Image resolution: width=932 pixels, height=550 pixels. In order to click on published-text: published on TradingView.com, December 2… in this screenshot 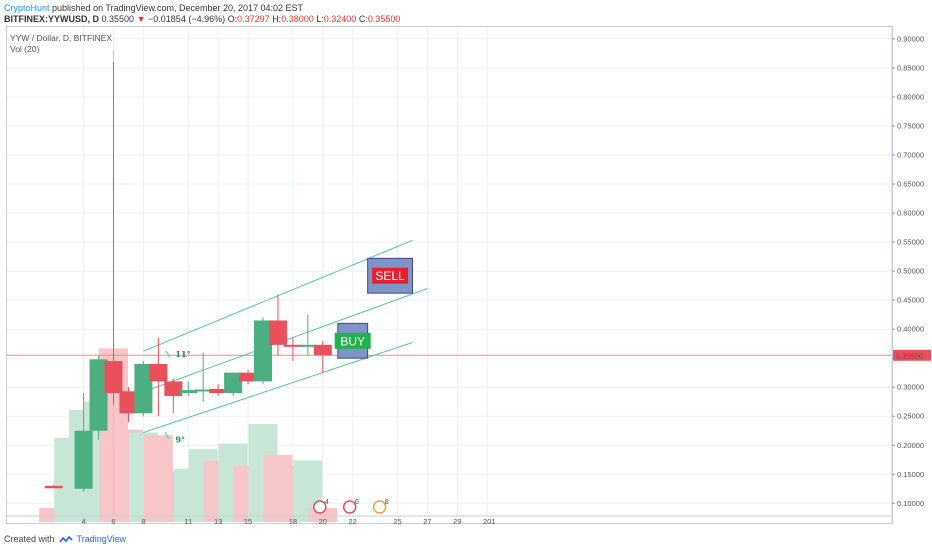, I will do `click(176, 8)`.